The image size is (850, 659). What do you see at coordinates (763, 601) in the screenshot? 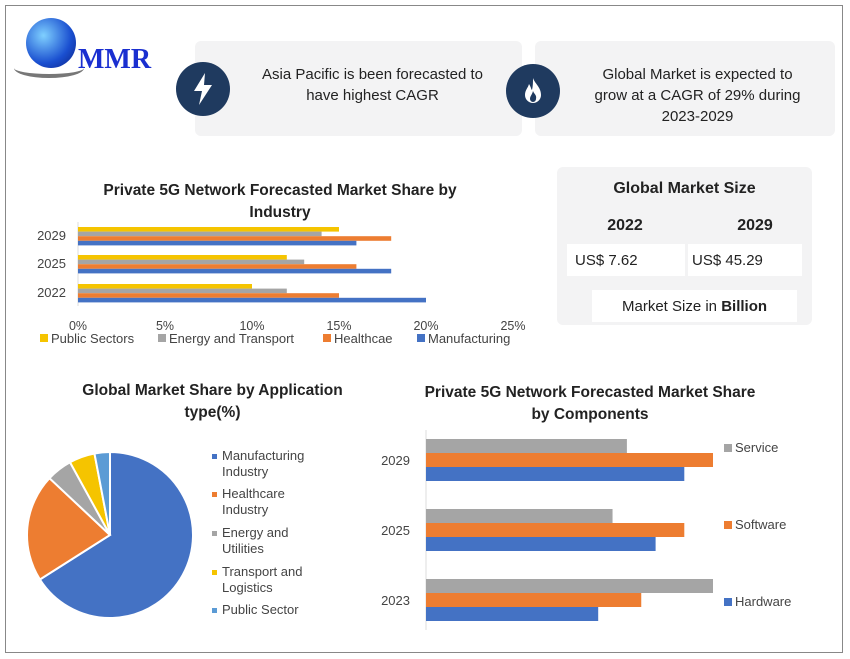
I see `legend-label: Hardware` at bounding box center [763, 601].